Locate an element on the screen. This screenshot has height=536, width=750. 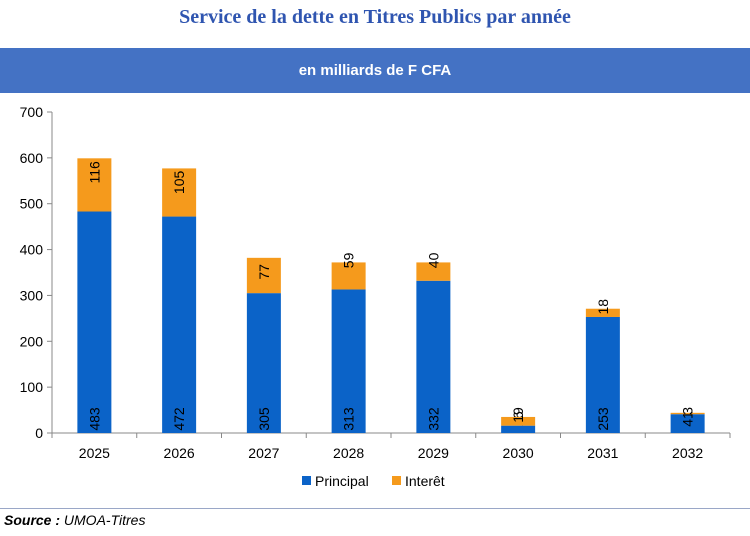
source-note: Source : UMOA-Titres is located at coordinates (74, 520).